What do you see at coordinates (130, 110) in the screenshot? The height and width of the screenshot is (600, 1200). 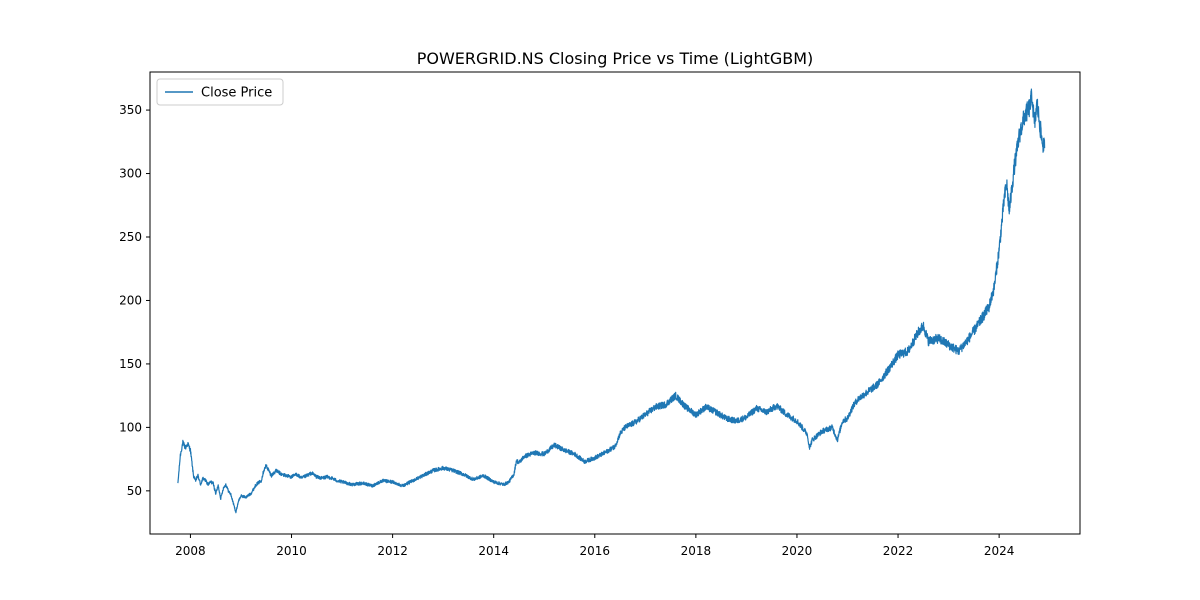 I see `y-tick-label: 350` at bounding box center [130, 110].